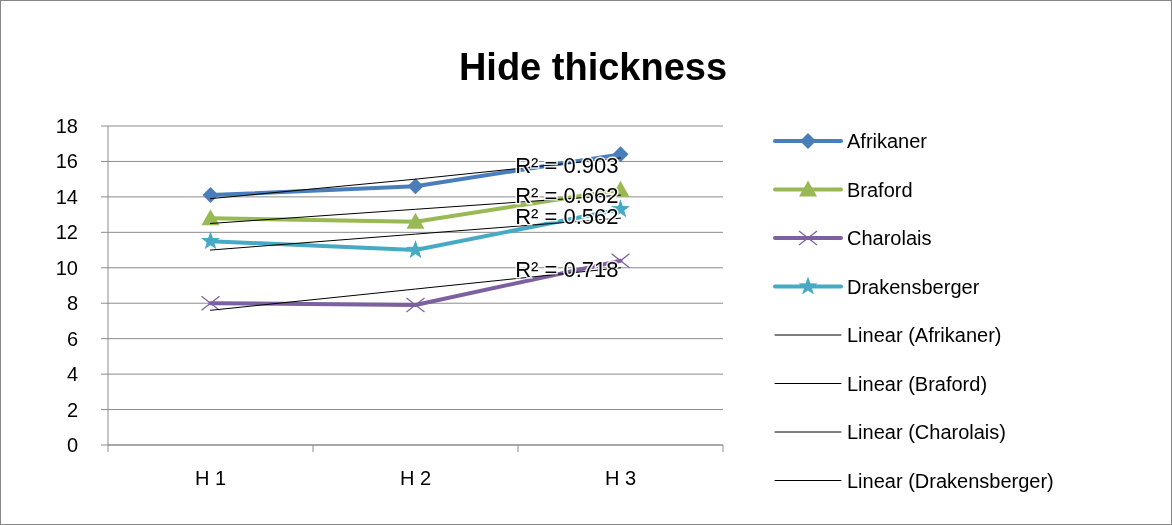 This screenshot has height=525, width=1172. What do you see at coordinates (620, 478) in the screenshot?
I see `x-tick-label: H 3` at bounding box center [620, 478].